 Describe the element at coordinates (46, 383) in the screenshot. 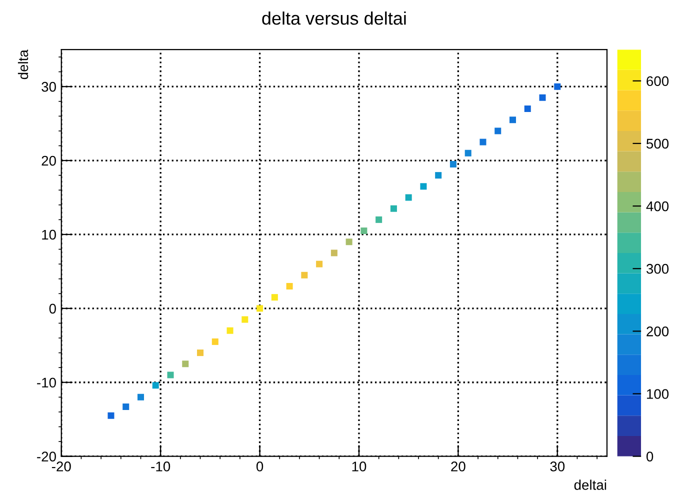

I see `y-tick-label: -10` at that location.